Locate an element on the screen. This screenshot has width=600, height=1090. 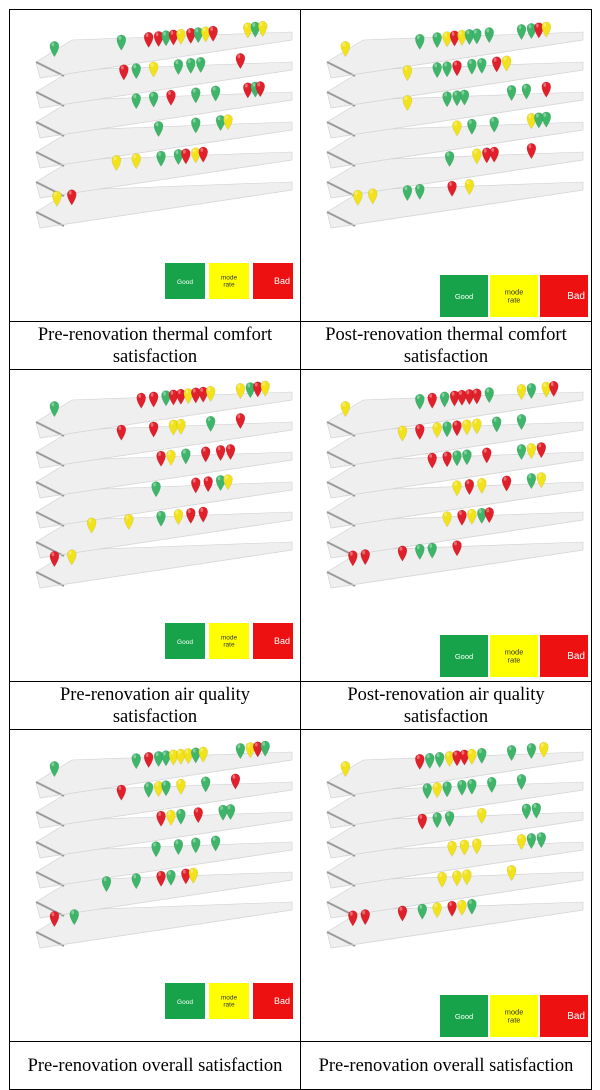
legend-moderate: mode rate is located at coordinates (514, 1016).